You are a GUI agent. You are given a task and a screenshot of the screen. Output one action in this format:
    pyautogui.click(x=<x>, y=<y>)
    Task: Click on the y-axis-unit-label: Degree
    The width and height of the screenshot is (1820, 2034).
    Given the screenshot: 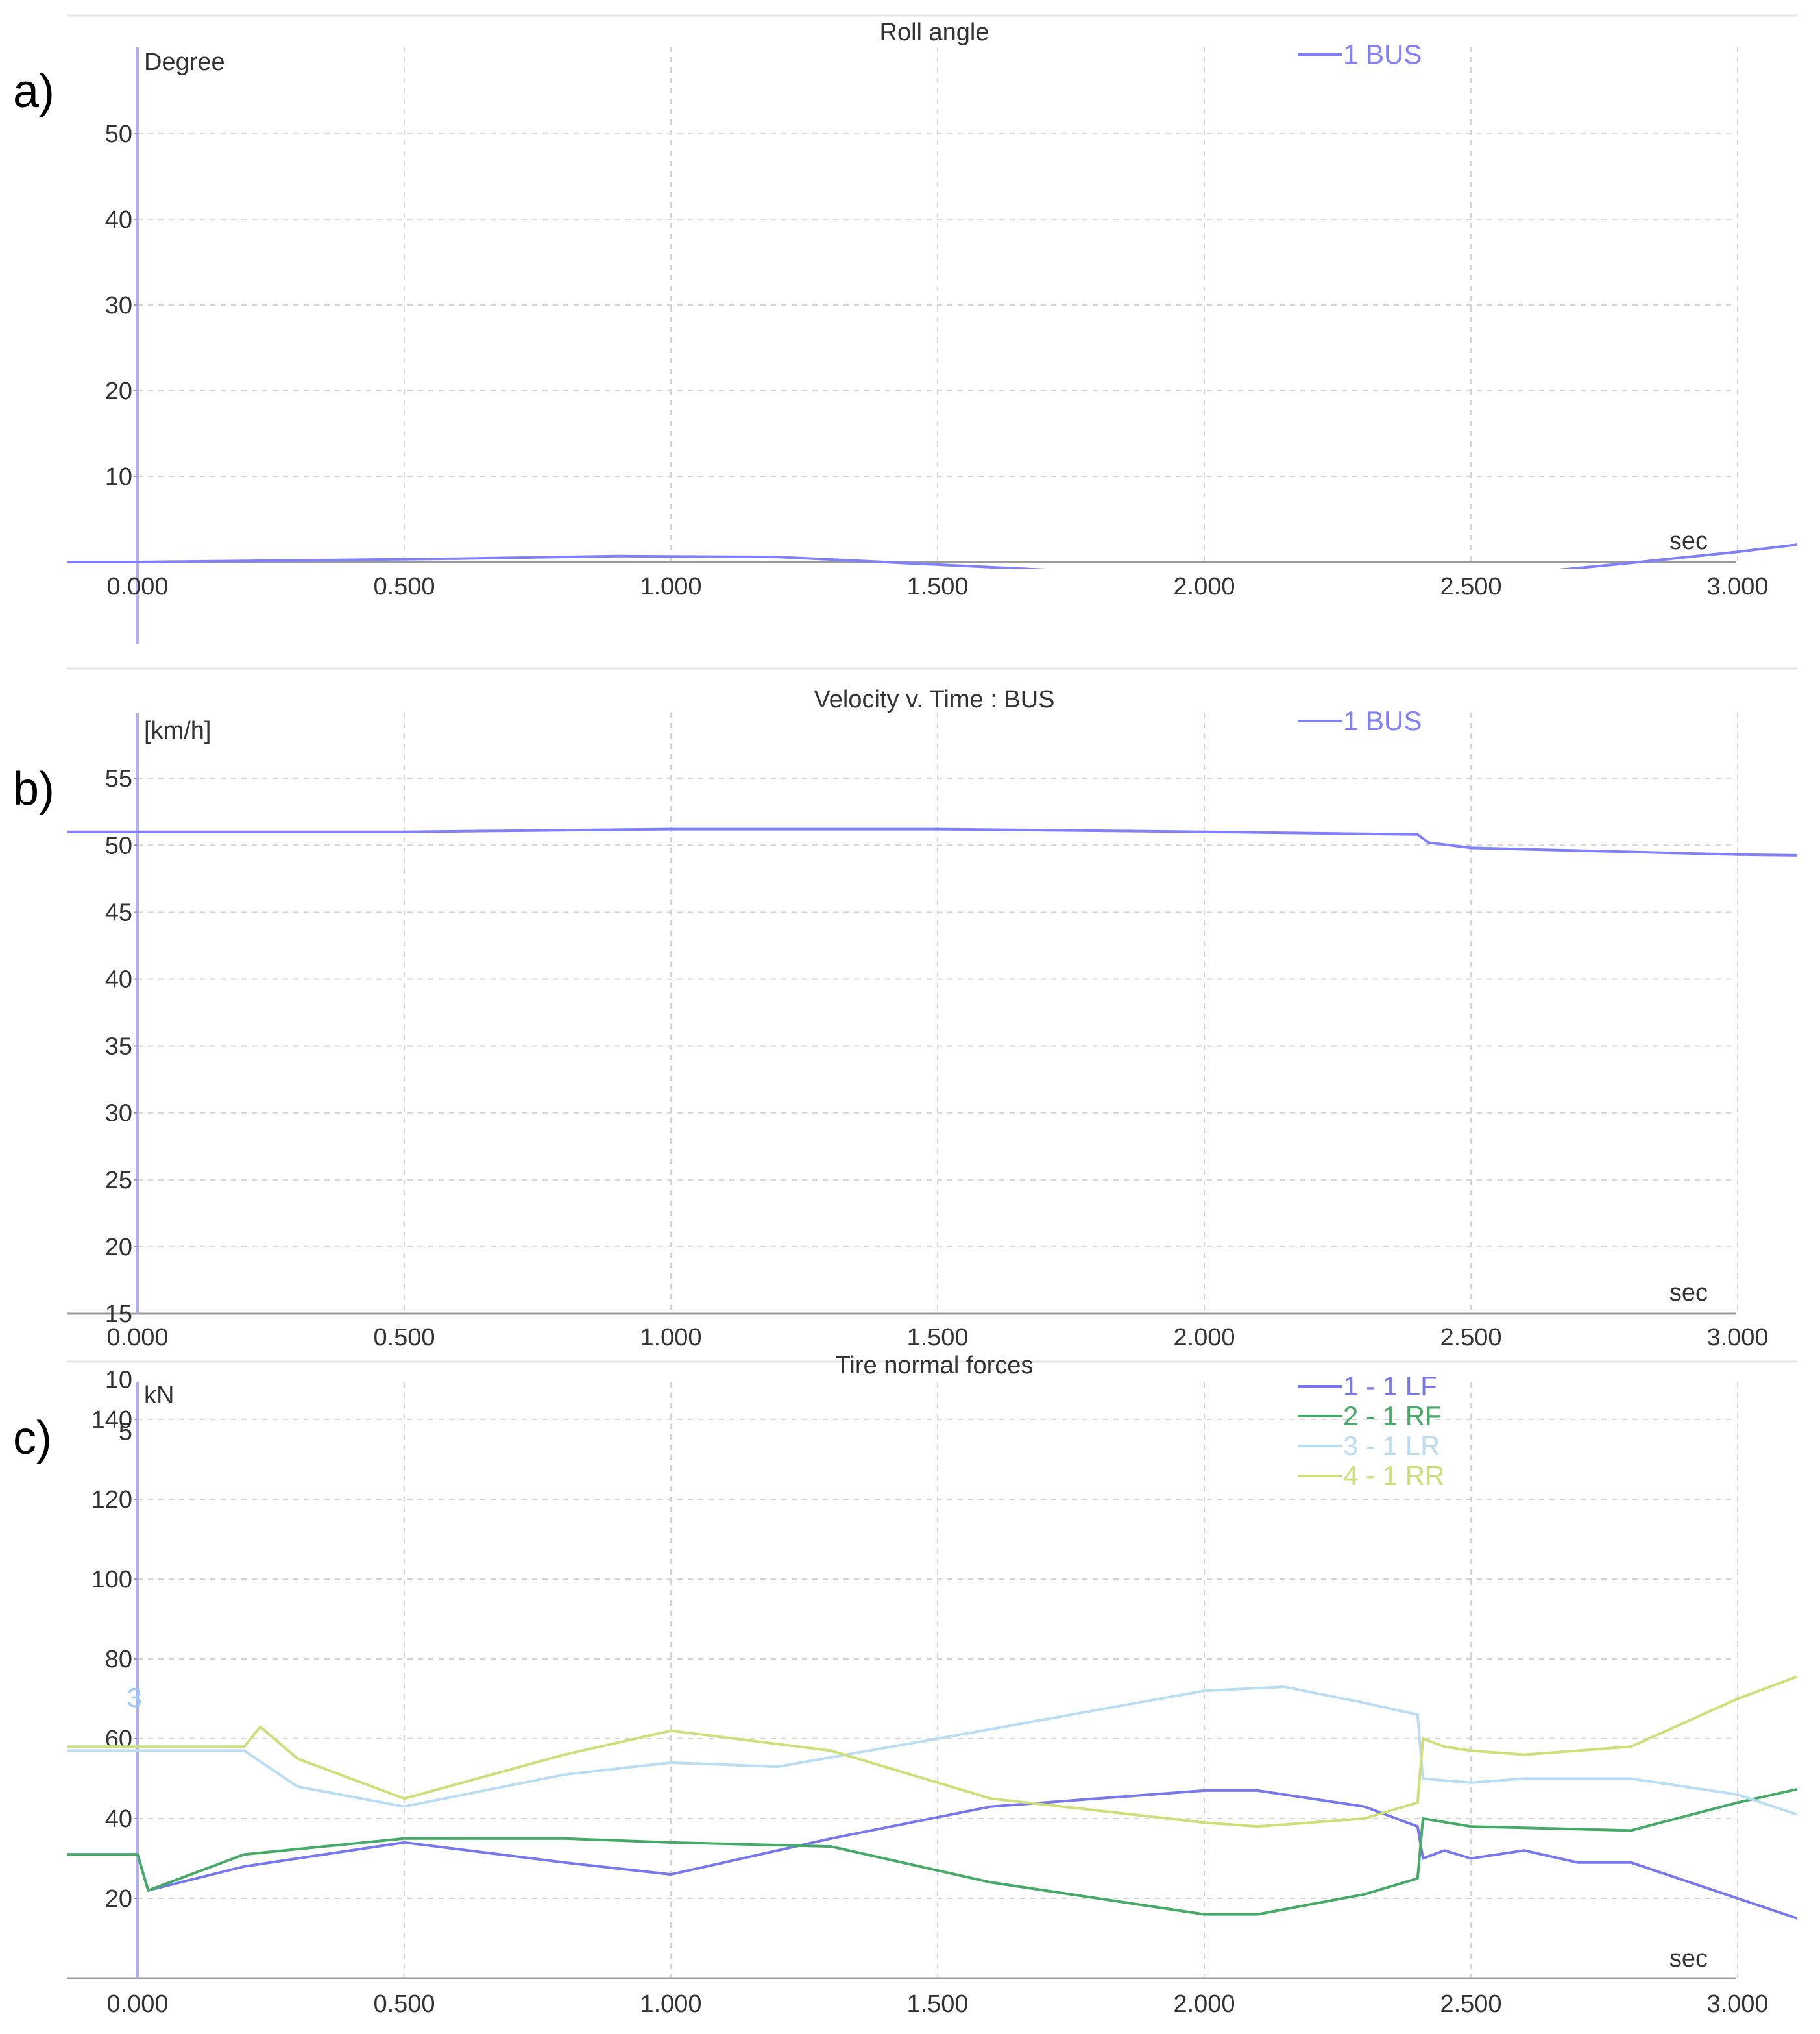 What is the action you would take?
    pyautogui.click(x=184, y=62)
    